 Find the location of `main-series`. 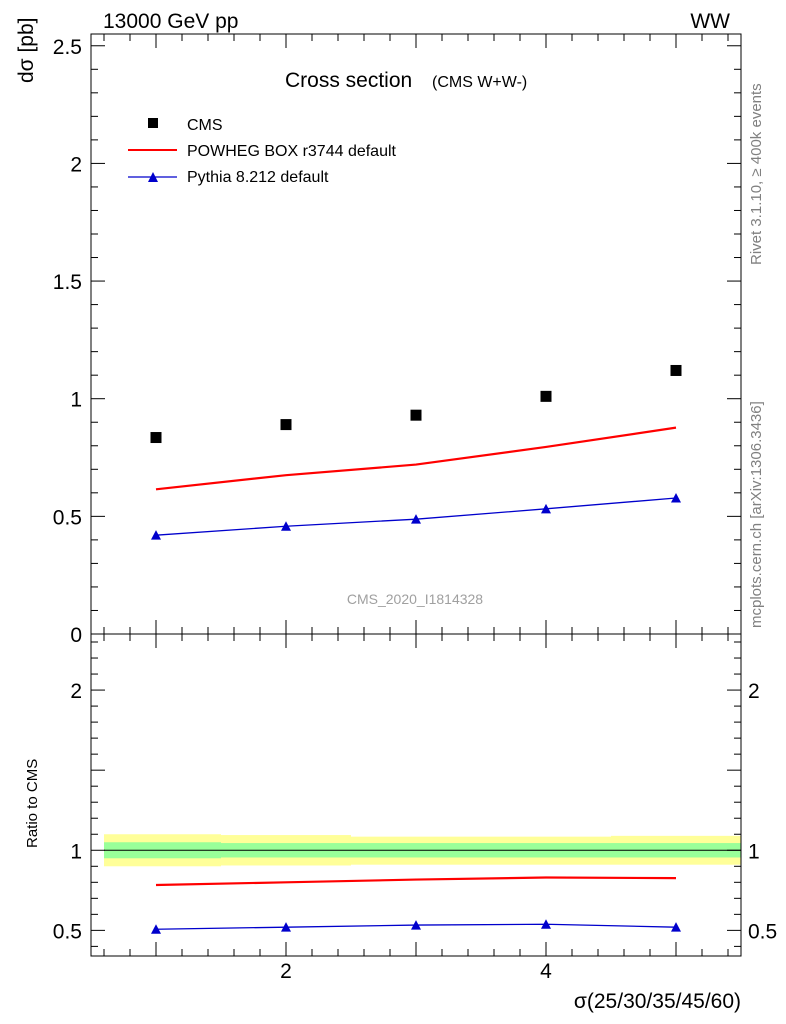

main-series is located at coordinates (416, 452).